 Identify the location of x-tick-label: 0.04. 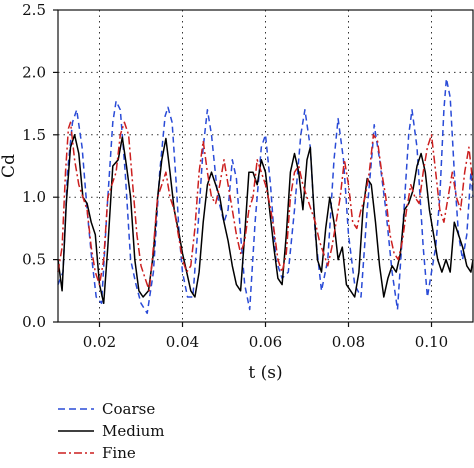
(182, 342).